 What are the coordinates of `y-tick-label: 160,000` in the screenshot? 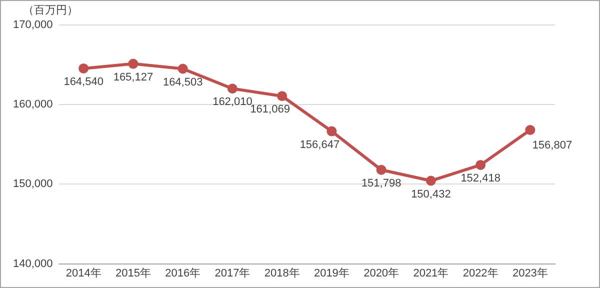 It's located at (32, 104).